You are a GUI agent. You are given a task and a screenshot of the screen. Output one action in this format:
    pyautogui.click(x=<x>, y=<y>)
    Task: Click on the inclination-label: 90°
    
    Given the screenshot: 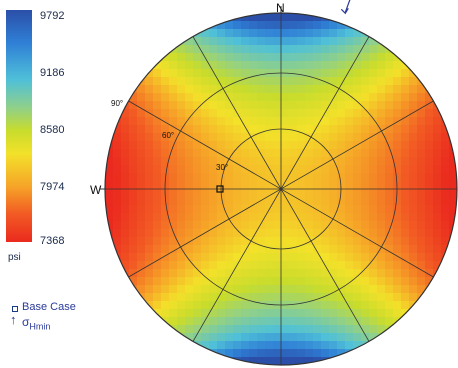 What is the action you would take?
    pyautogui.click(x=117, y=103)
    